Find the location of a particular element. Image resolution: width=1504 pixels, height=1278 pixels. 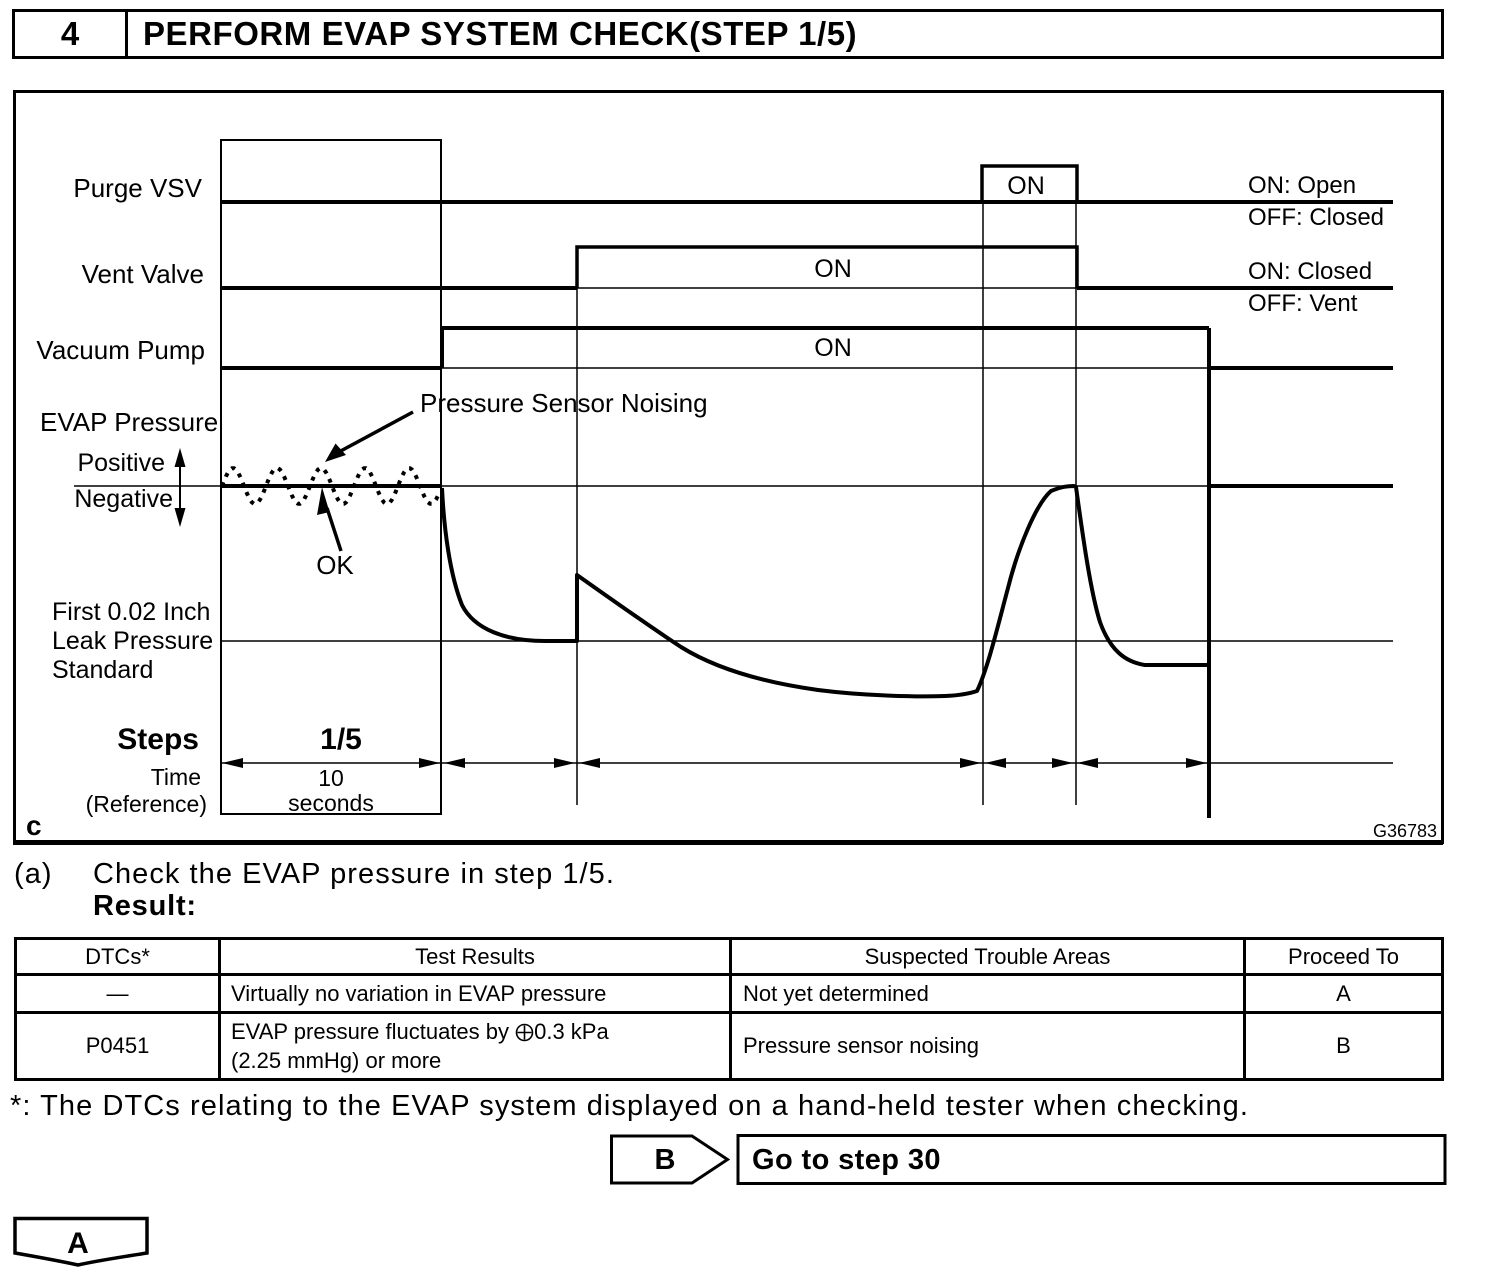

svg-text: ON: Open is located at coordinates (1302, 185).